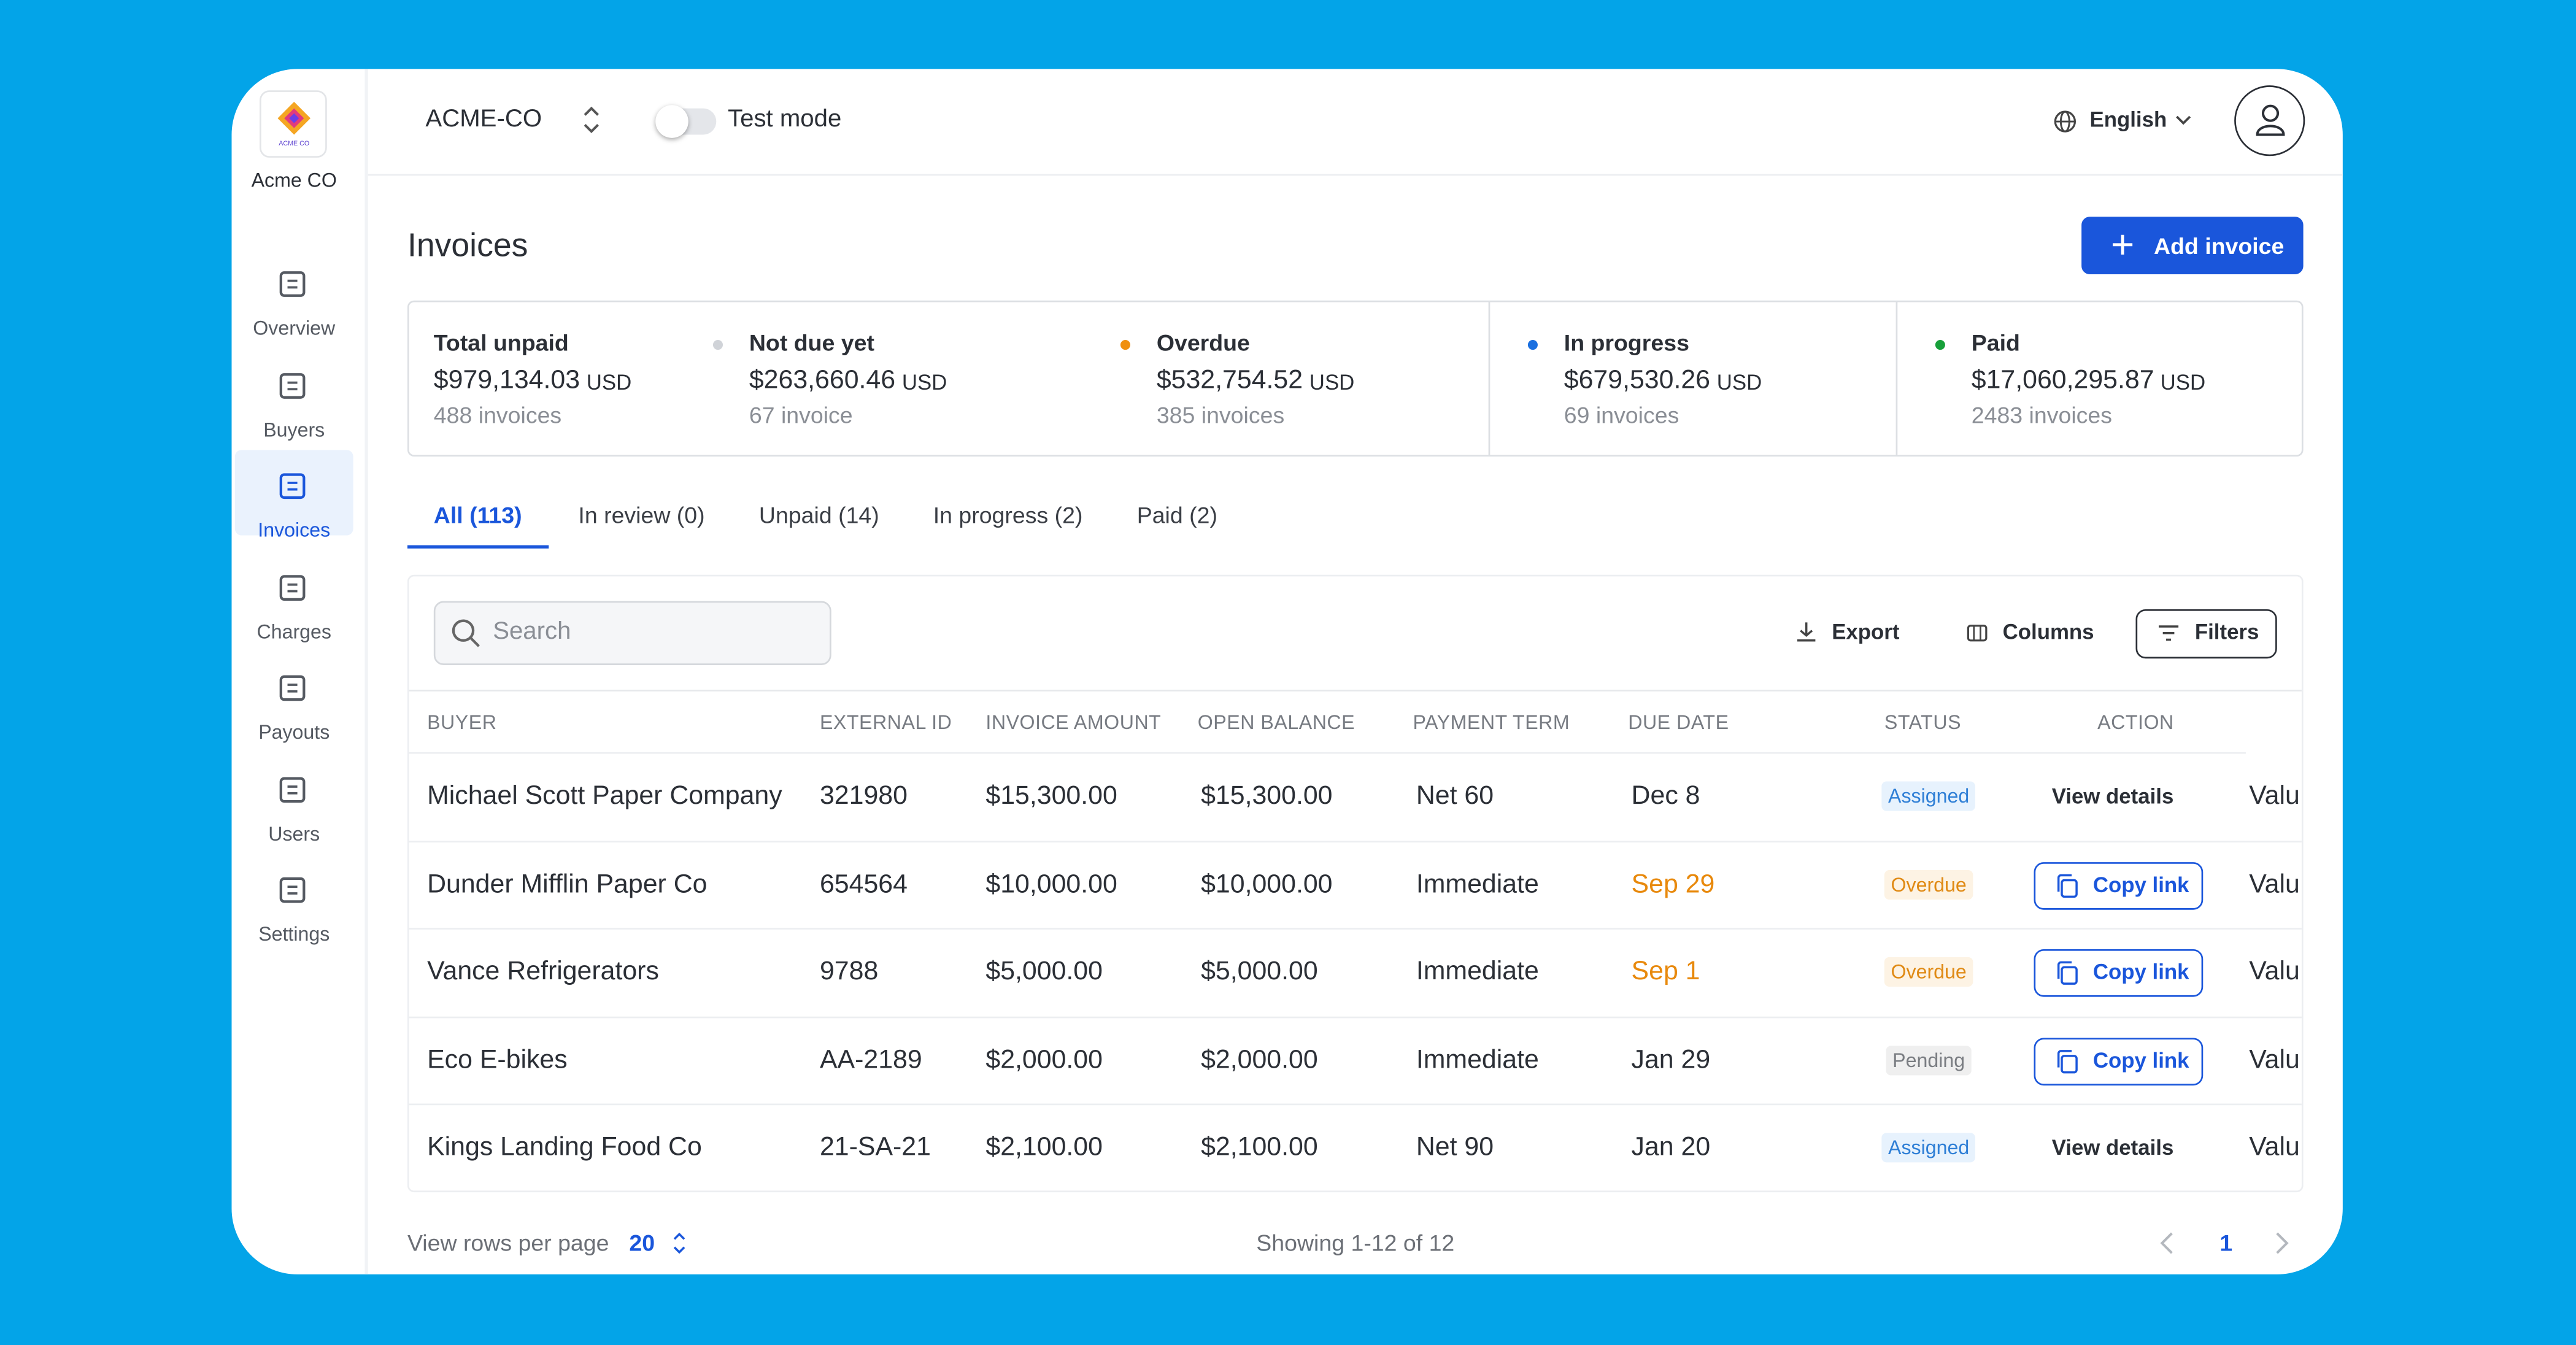 The height and width of the screenshot is (1345, 2576). Describe the element at coordinates (1355, 691) in the screenshot. I see `header-line` at that location.